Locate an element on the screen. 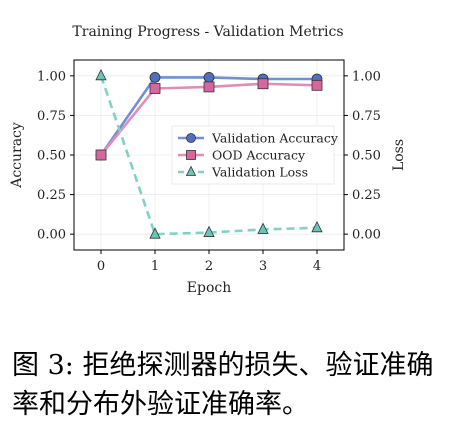 This screenshot has width=466, height=442. y-tick-label-right: 0.00 is located at coordinates (366, 235).